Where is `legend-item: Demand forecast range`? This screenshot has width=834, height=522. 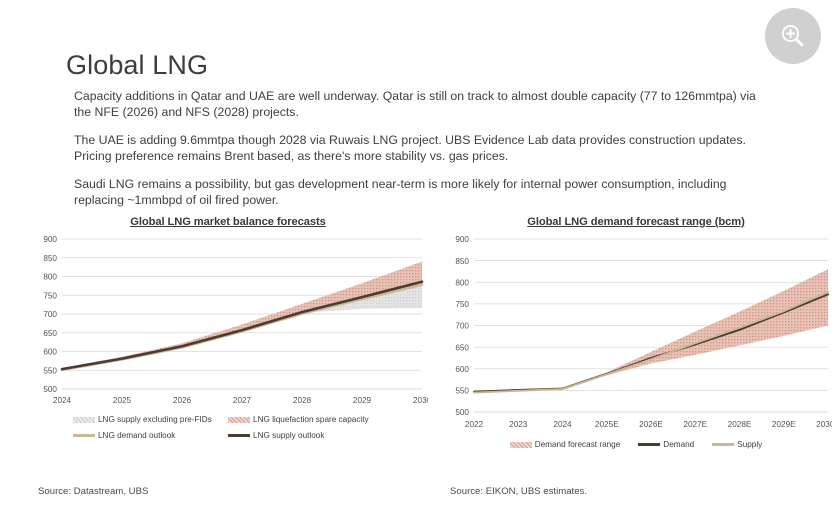 legend-item: Demand forecast range is located at coordinates (565, 444).